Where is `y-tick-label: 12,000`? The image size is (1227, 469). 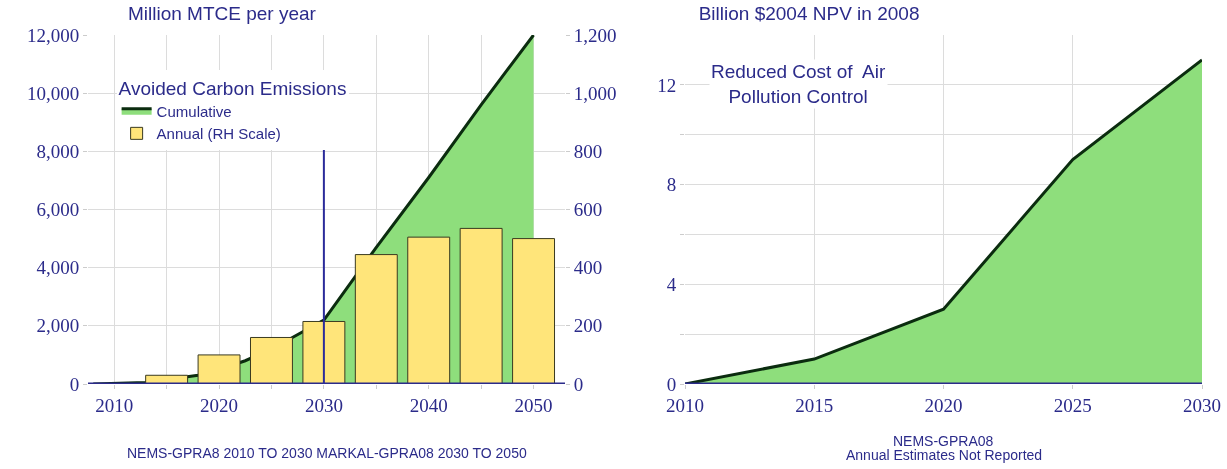
y-tick-label: 12,000 is located at coordinates (53, 35).